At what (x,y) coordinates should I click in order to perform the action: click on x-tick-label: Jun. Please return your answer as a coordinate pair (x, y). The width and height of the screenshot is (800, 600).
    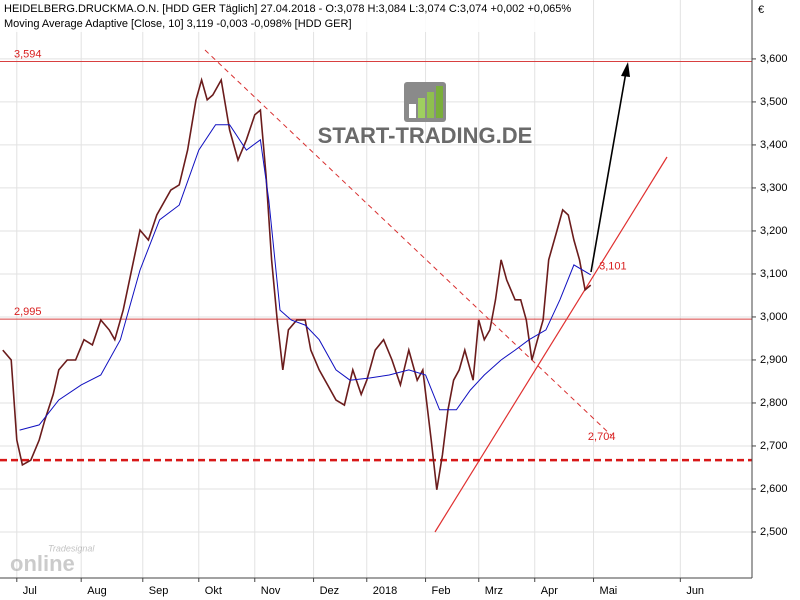
    Looking at the image, I should click on (695, 591).